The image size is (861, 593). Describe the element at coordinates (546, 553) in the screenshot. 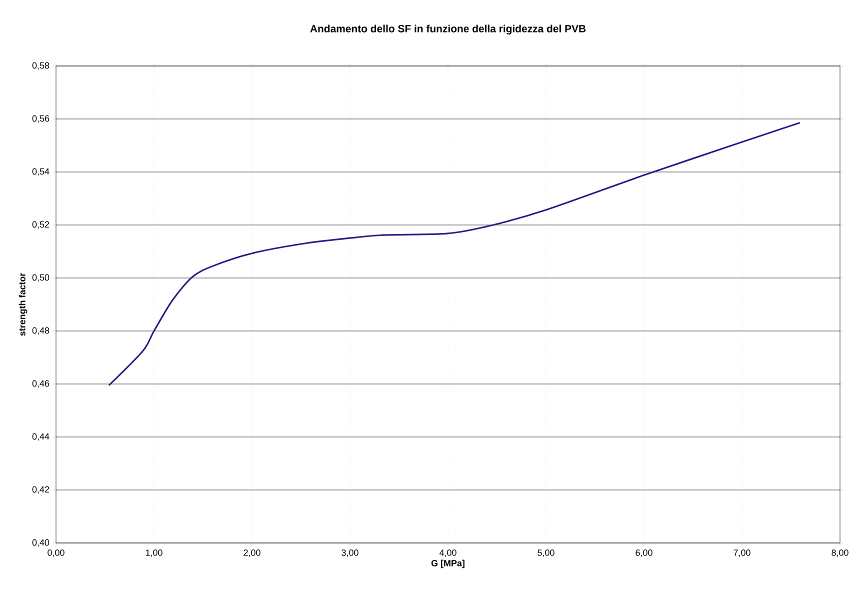

I see `x-tick-label: 5,00` at that location.